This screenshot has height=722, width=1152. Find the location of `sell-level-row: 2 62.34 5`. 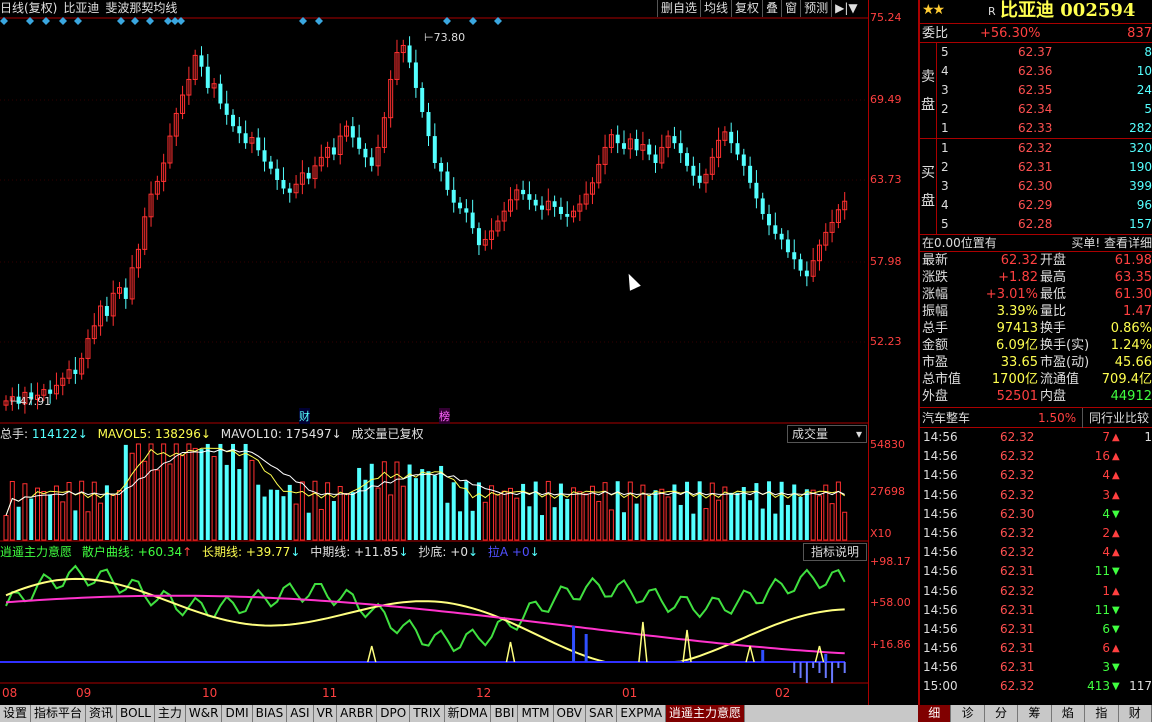

sell-level-row: 2 62.34 5 is located at coordinates (1045, 109).